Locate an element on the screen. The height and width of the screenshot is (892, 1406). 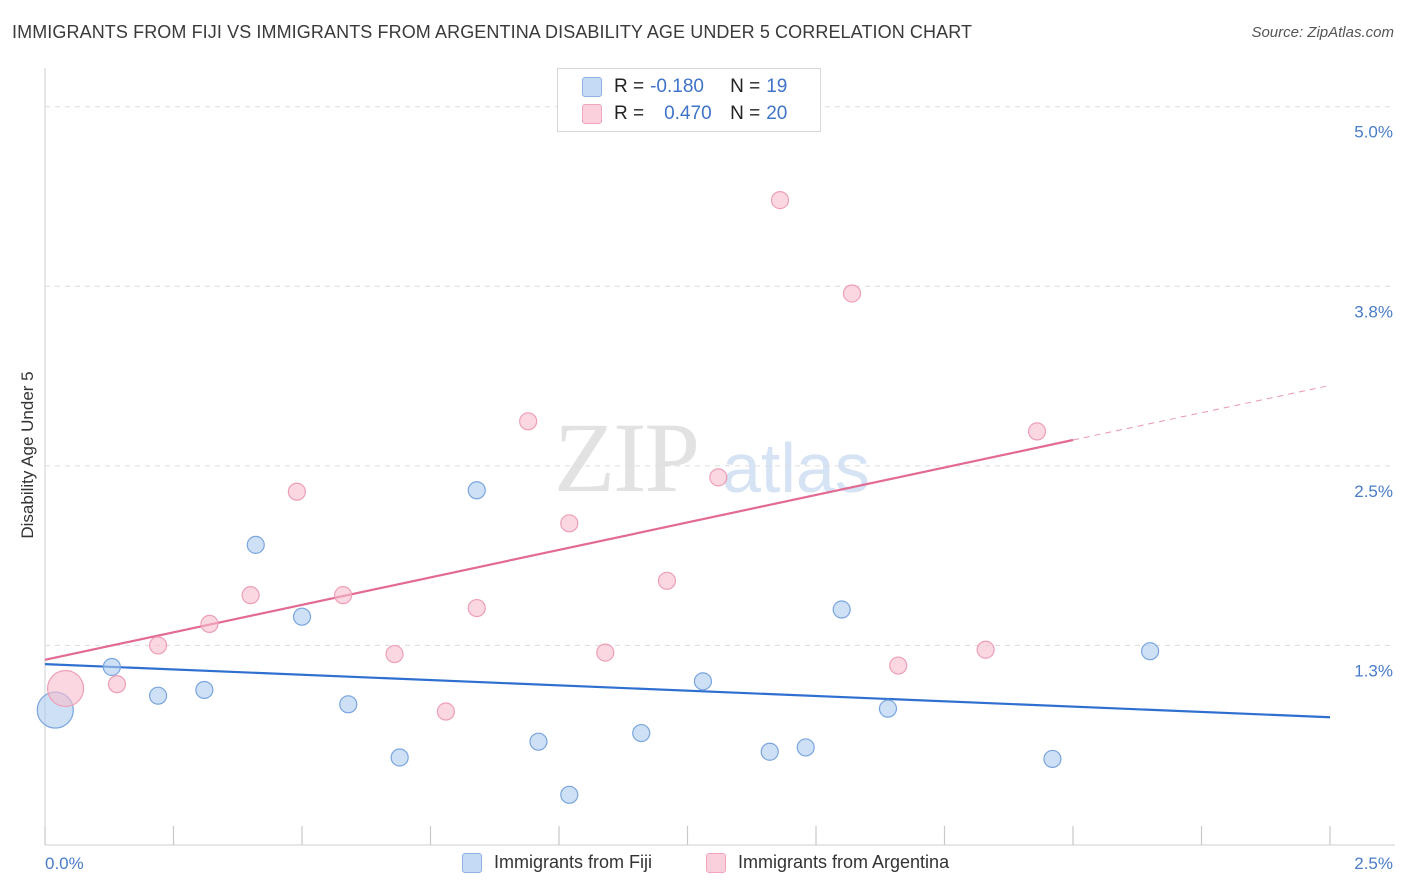
argentina-n-label: N = is located at coordinates (745, 113).